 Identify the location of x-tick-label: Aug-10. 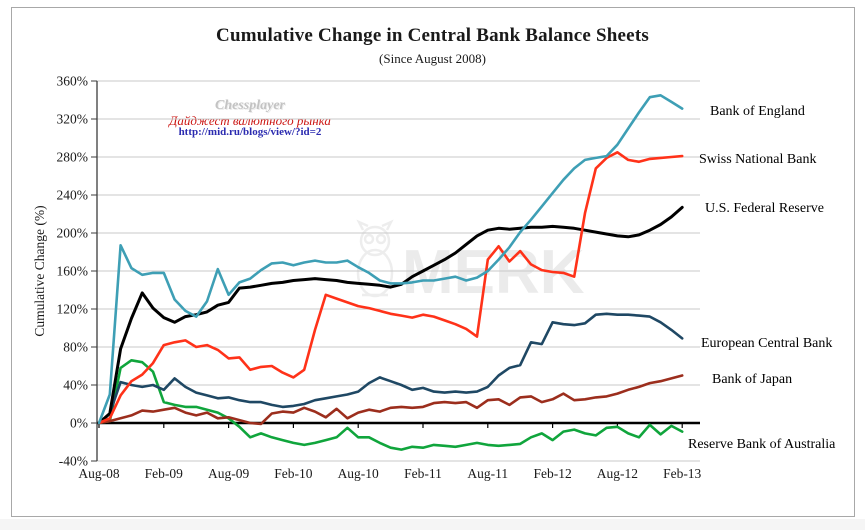
(358, 473).